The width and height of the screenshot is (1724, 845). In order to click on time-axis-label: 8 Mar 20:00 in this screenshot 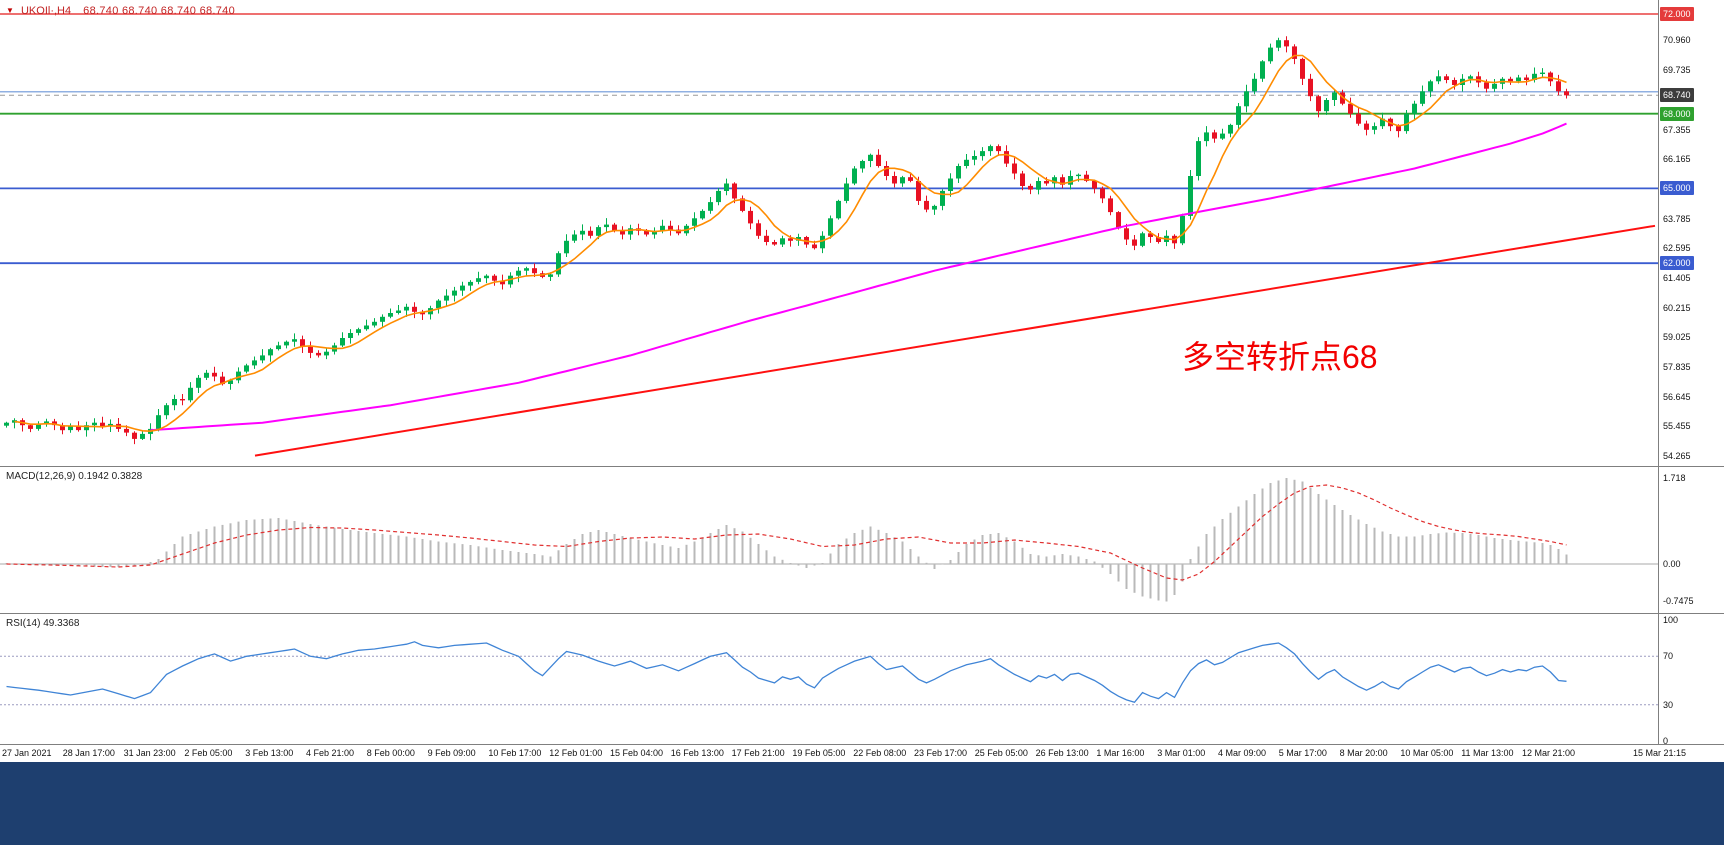, I will do `click(1363, 753)`.